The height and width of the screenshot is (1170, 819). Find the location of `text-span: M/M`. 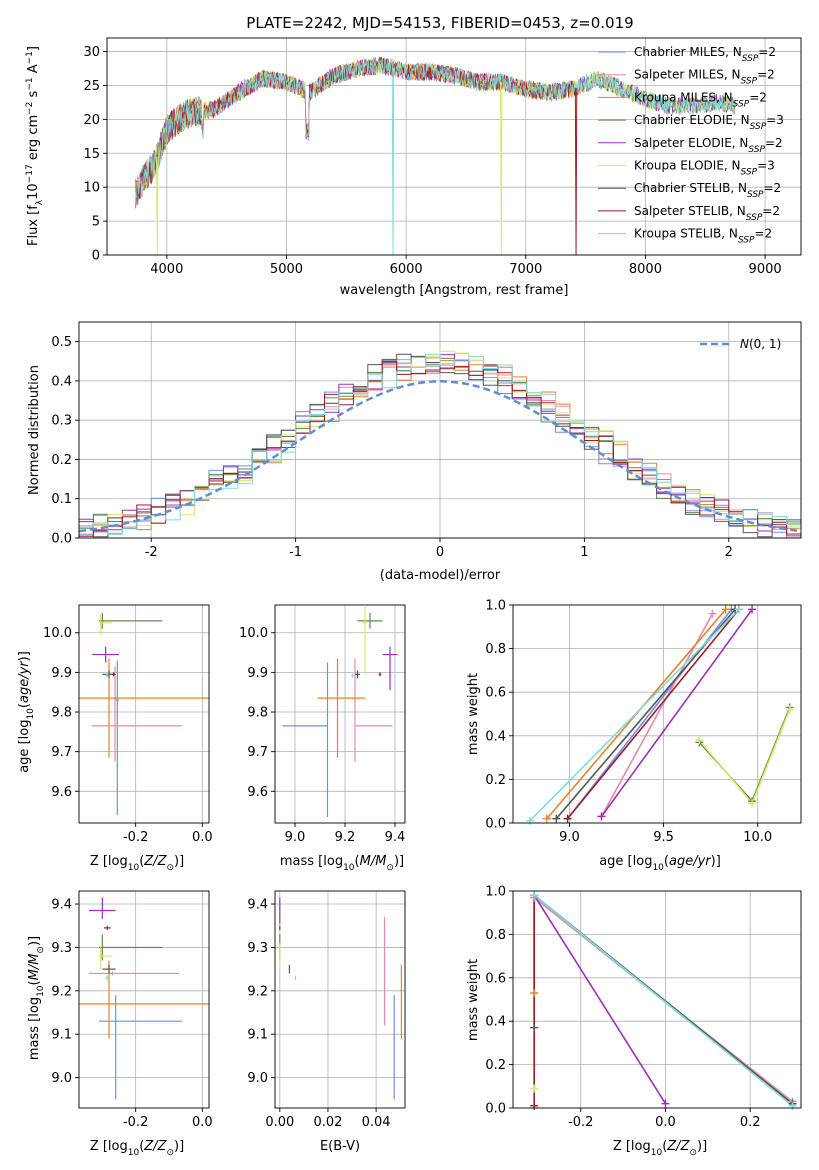

text-span: M/M is located at coordinates (373, 861).